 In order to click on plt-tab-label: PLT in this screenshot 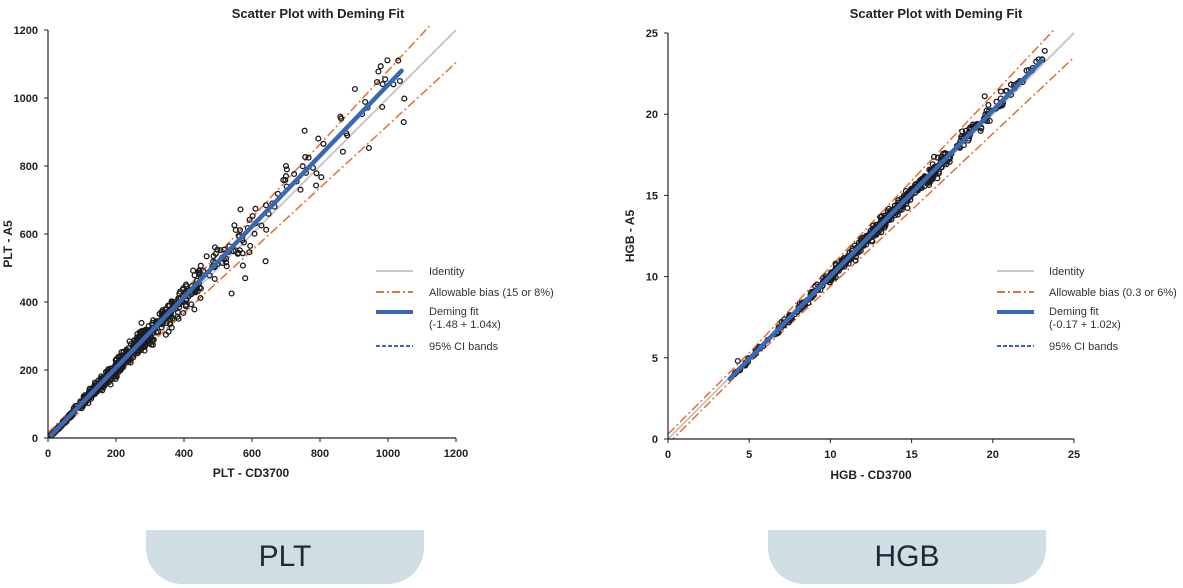, I will do `click(285, 556)`.